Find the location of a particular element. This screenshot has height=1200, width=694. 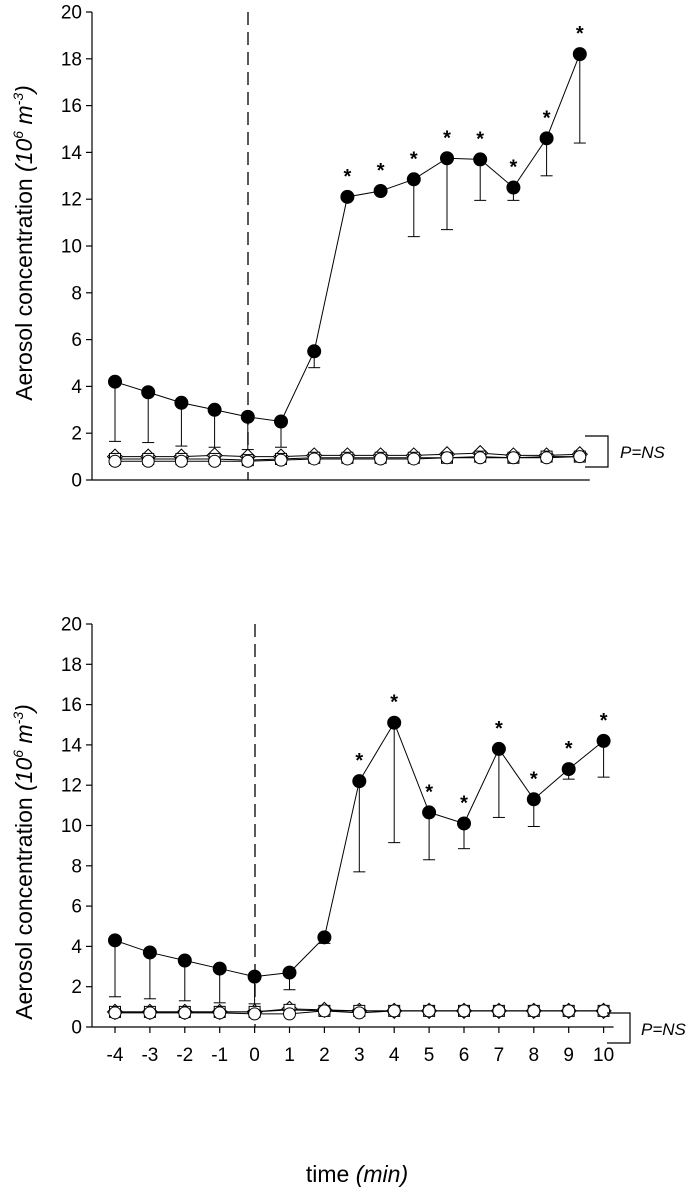

top-y-axis: 0 2 4 6 8 10 12 14 16 18 20 is located at coordinates (77, 247).